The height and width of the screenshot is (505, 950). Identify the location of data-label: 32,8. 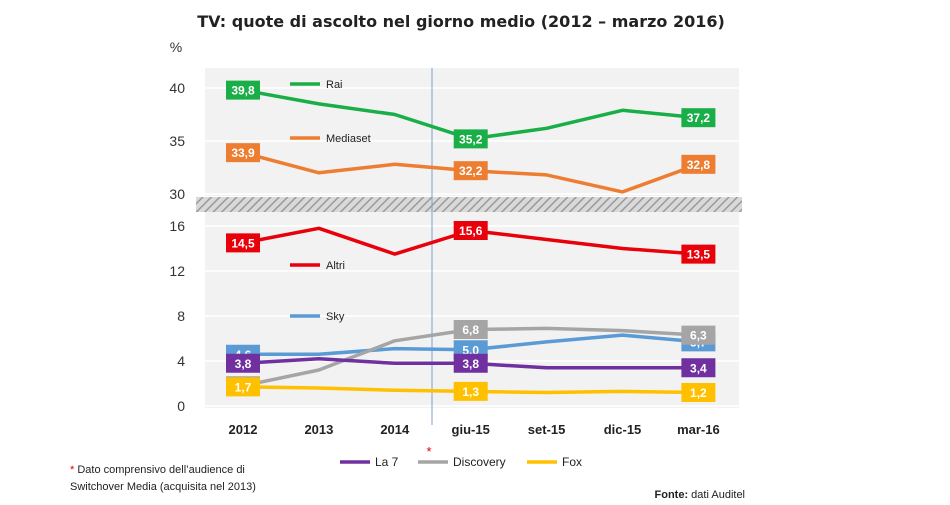
(699, 165).